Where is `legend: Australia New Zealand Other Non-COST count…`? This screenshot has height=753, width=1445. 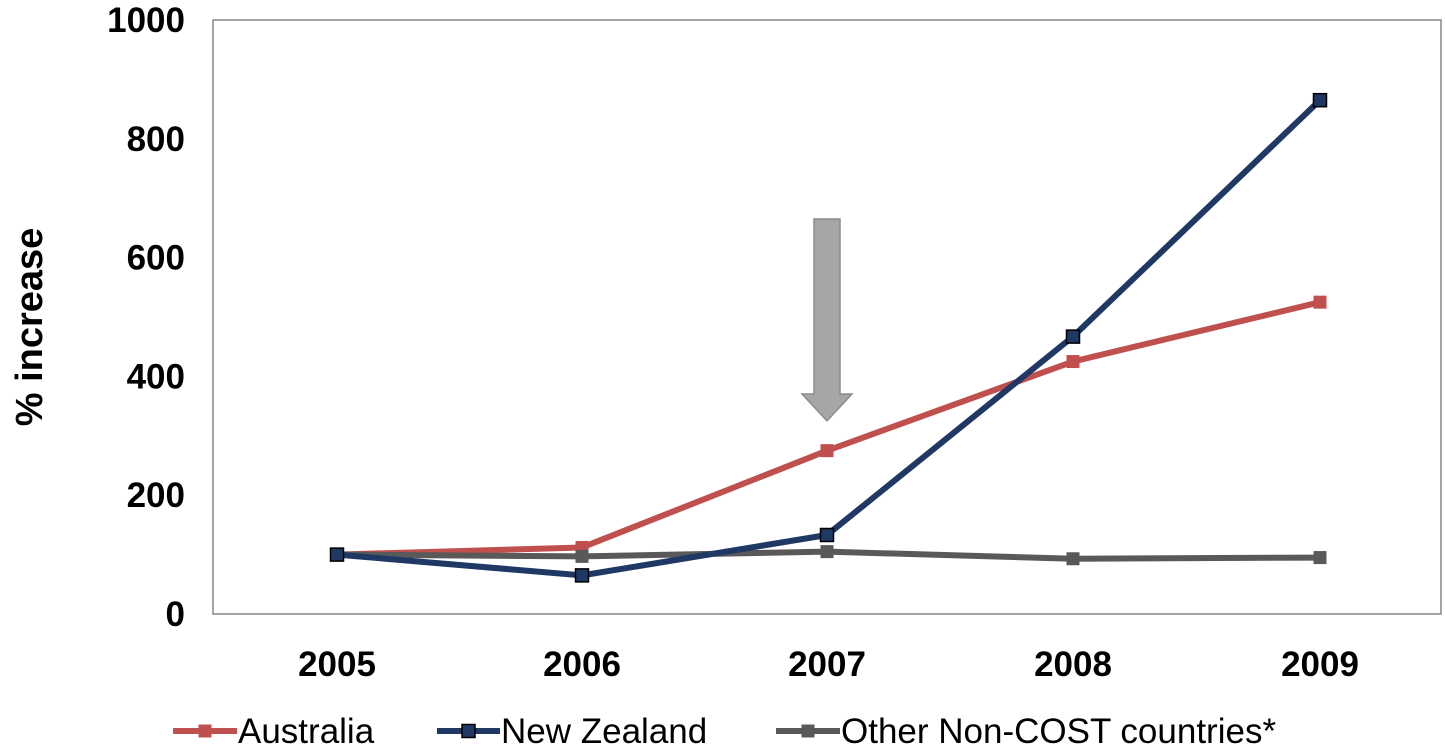
legend: Australia New Zealand Other Non-COST count… is located at coordinates (724, 731).